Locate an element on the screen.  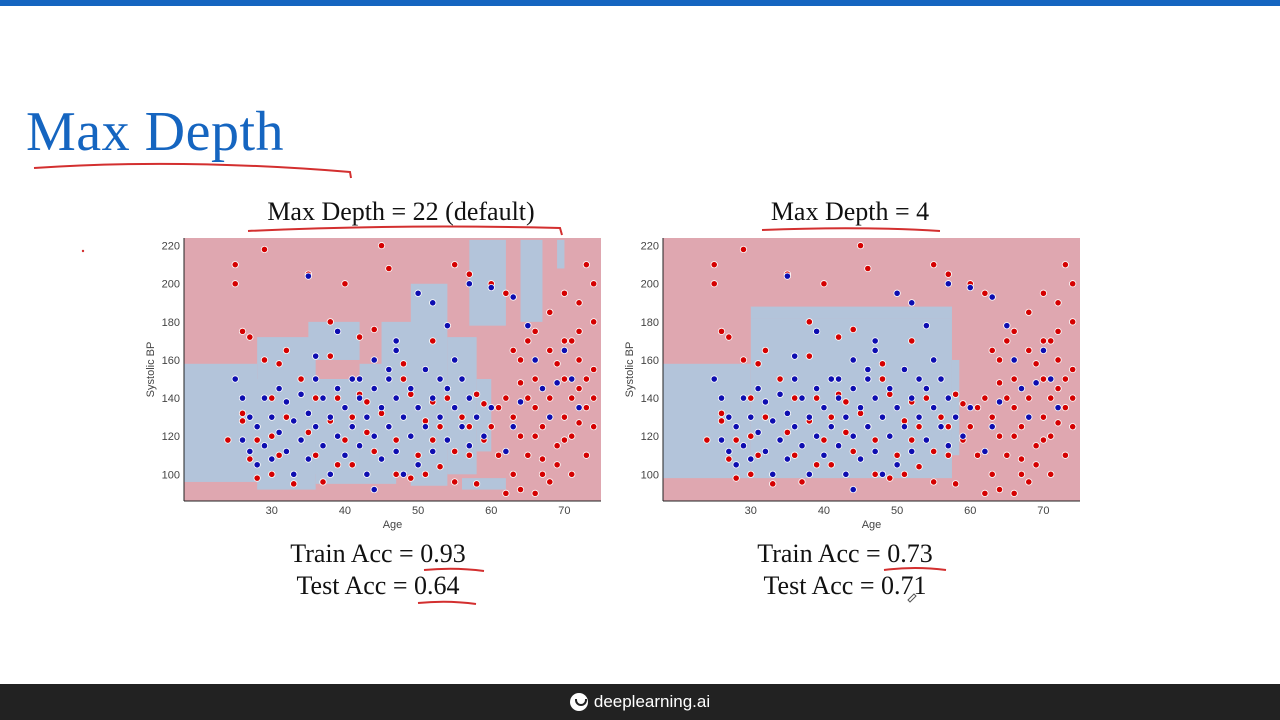
title-underline-stroke is located at coordinates (192, 170).